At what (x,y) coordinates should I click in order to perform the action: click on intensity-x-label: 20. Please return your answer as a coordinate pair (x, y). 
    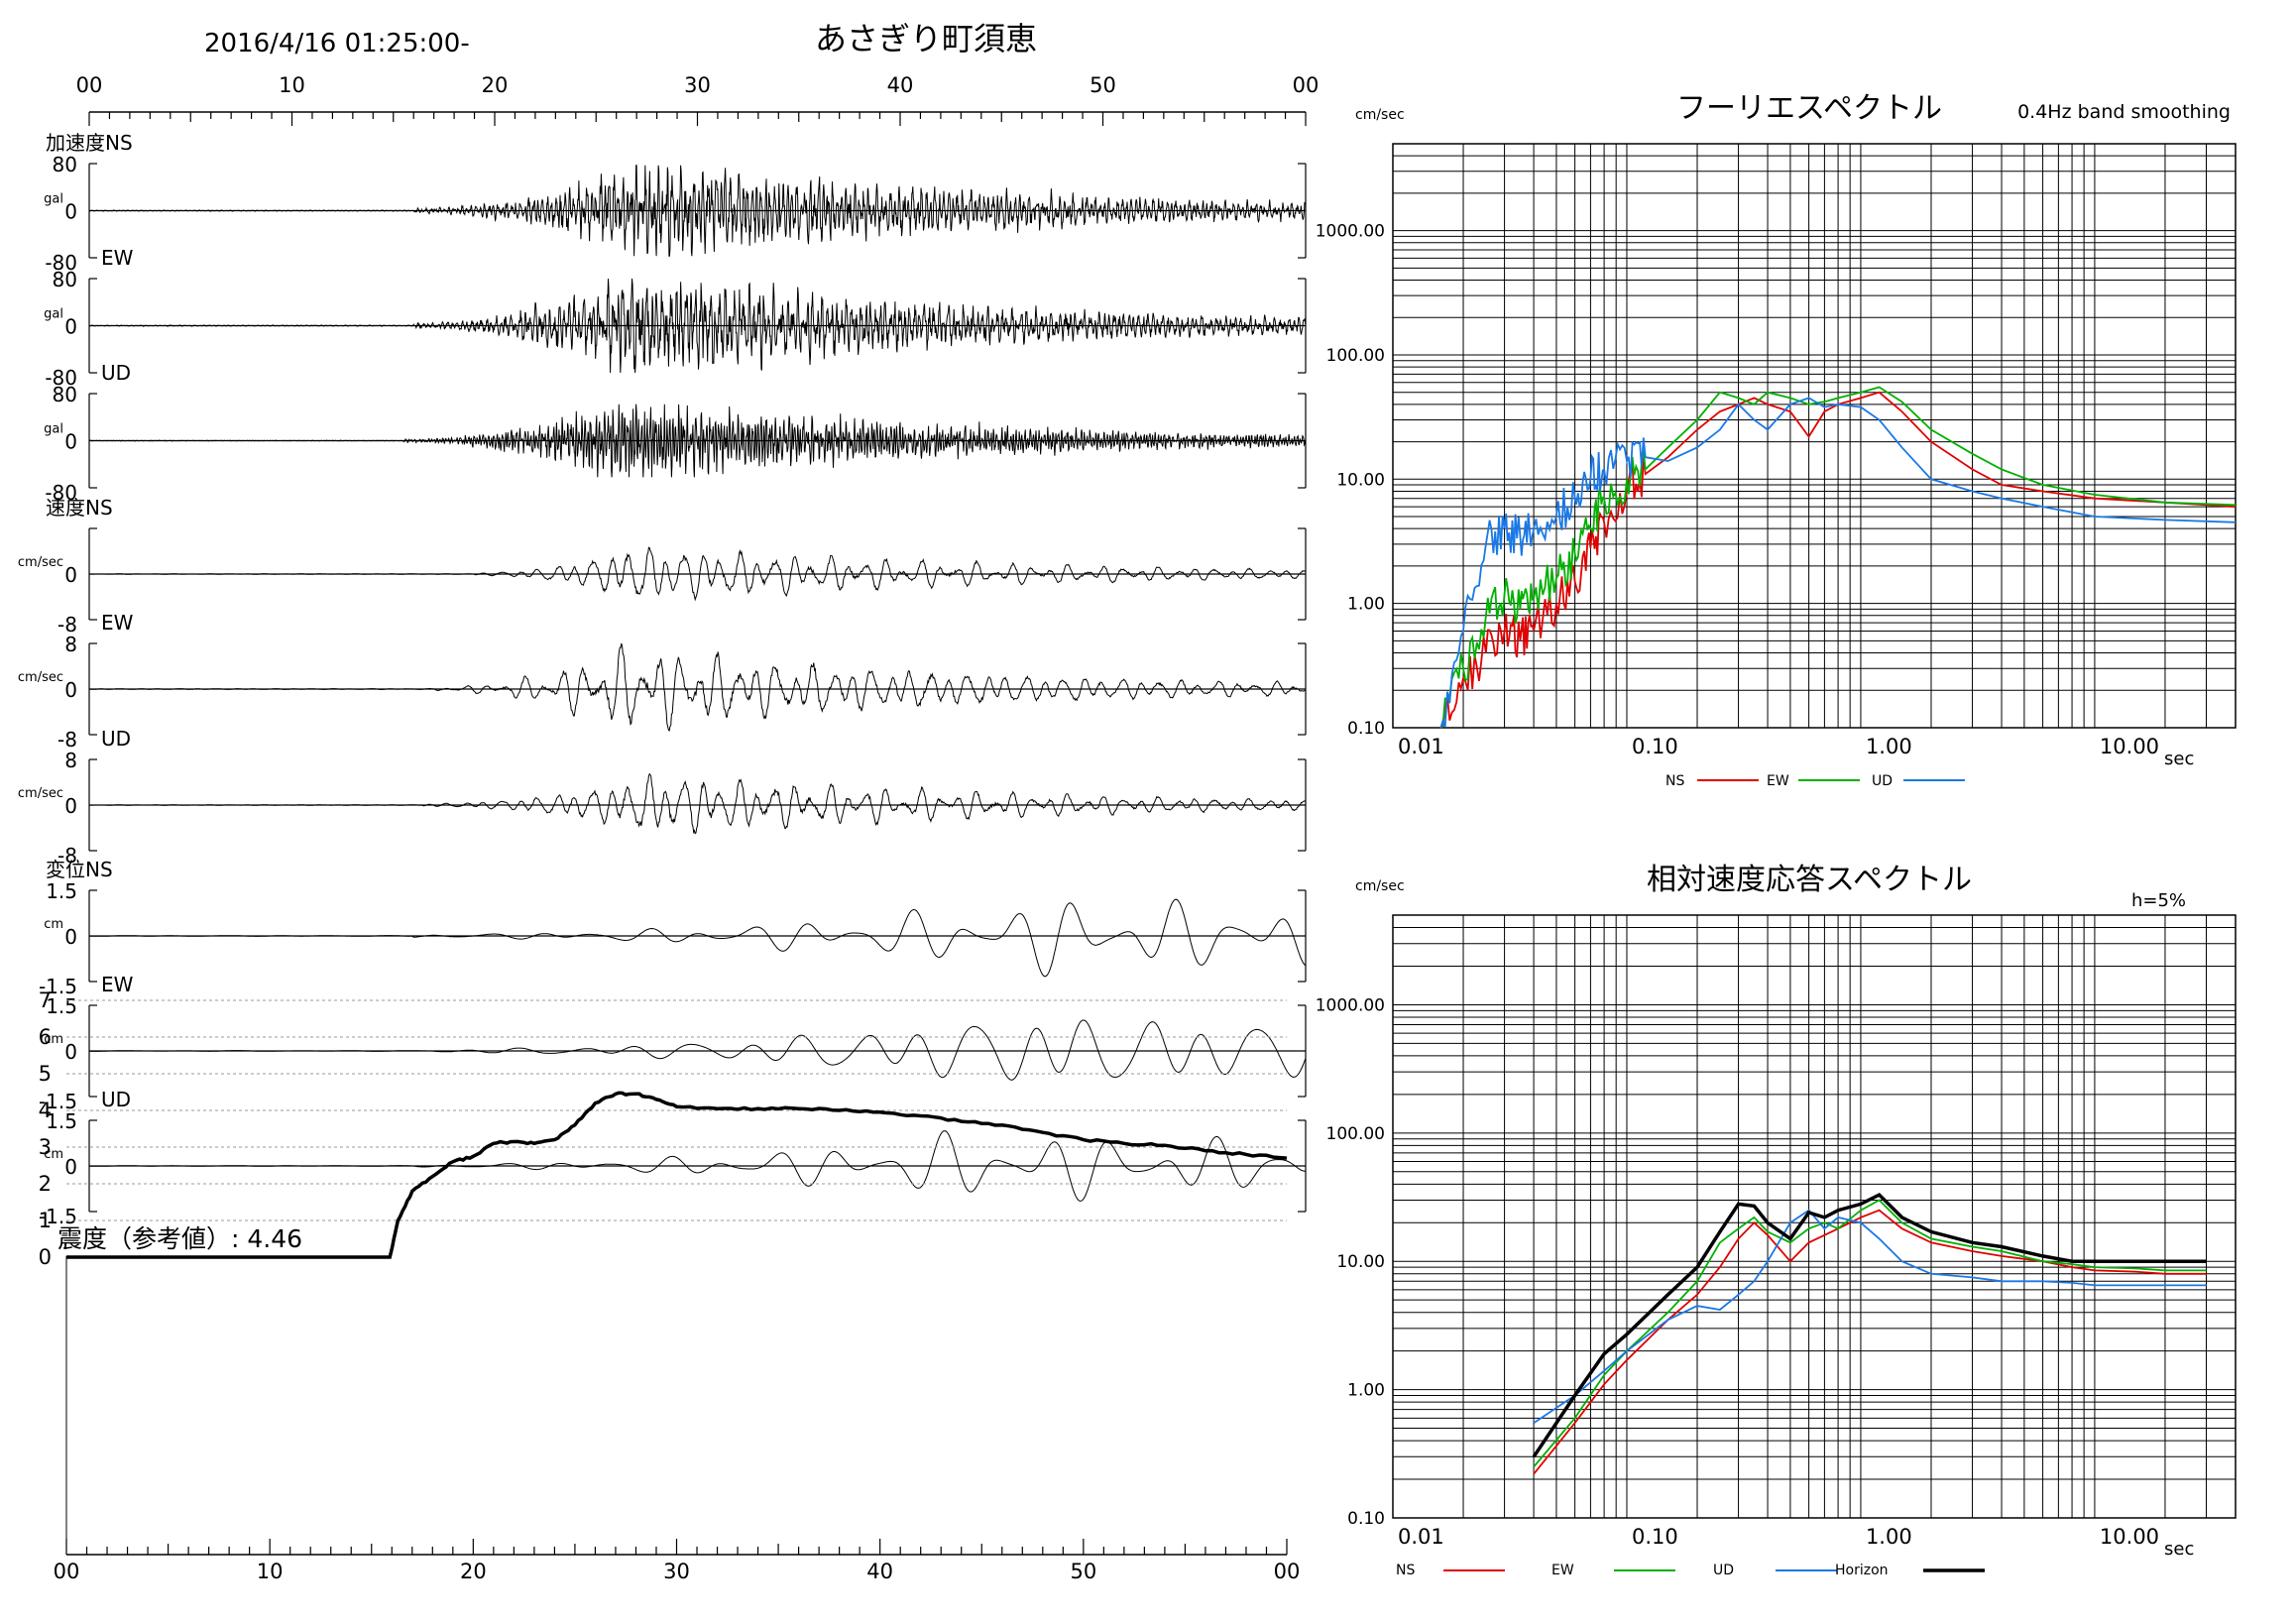
    Looking at the image, I should click on (474, 1571).